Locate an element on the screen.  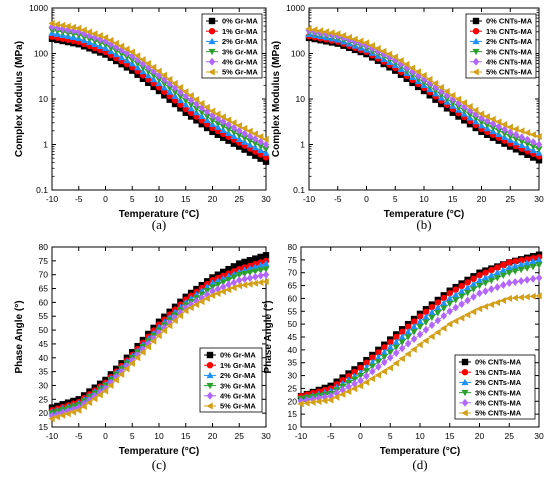
y-tick-label: 75 is located at coordinates (293, 260).